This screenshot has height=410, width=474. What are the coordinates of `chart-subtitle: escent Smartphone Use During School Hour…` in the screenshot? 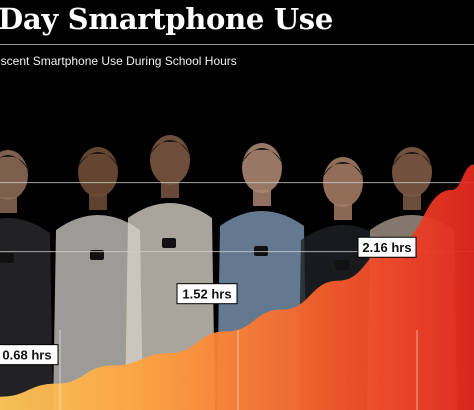 It's located at (118, 61).